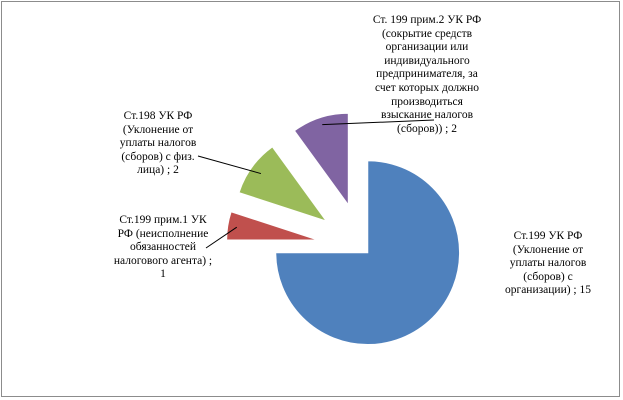 The height and width of the screenshot is (400, 623). What do you see at coordinates (229, 165) in the screenshot?
I see `leader-line-st198` at bounding box center [229, 165].